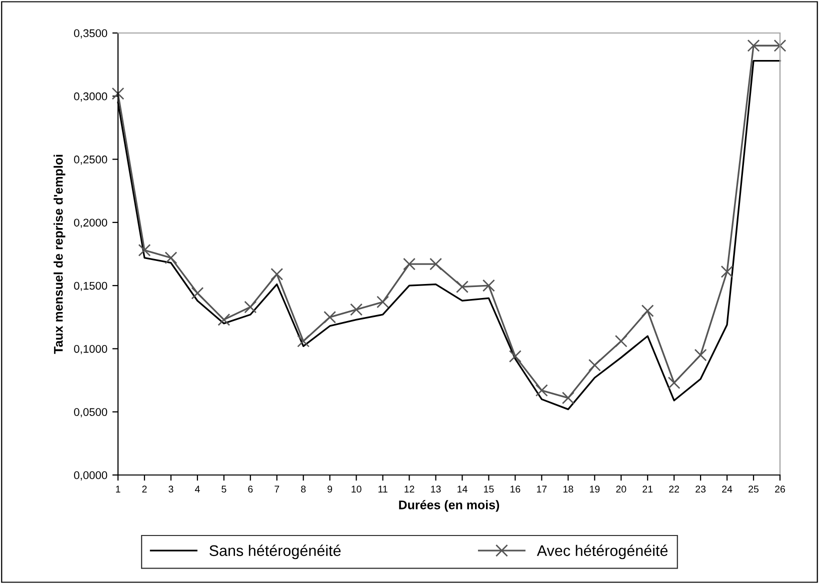 This screenshot has width=819, height=584. I want to click on x-tick-label: 2, so click(144, 489).